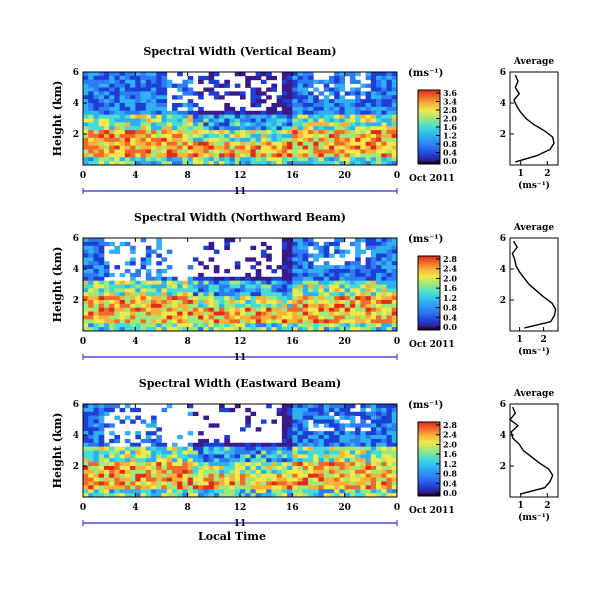  I want to click on average-x-tick-label: 2, so click(547, 506).